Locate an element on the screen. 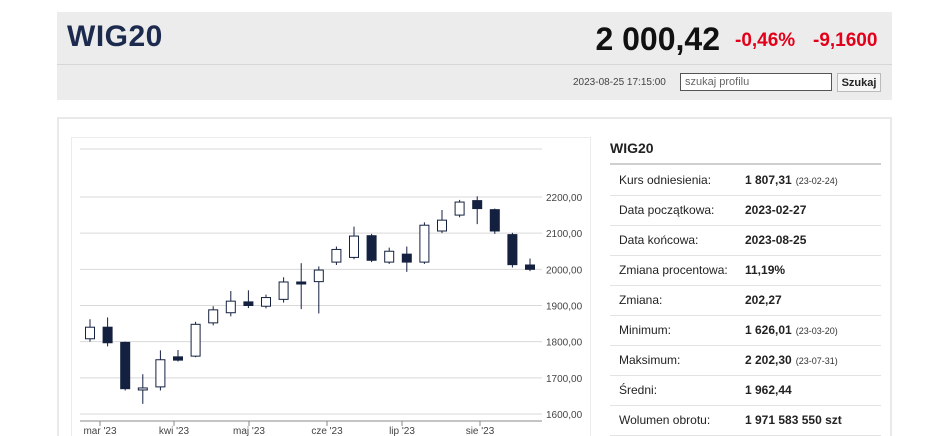 The image size is (948, 436). stats-value-text: 1 807,31 is located at coordinates (768, 179).